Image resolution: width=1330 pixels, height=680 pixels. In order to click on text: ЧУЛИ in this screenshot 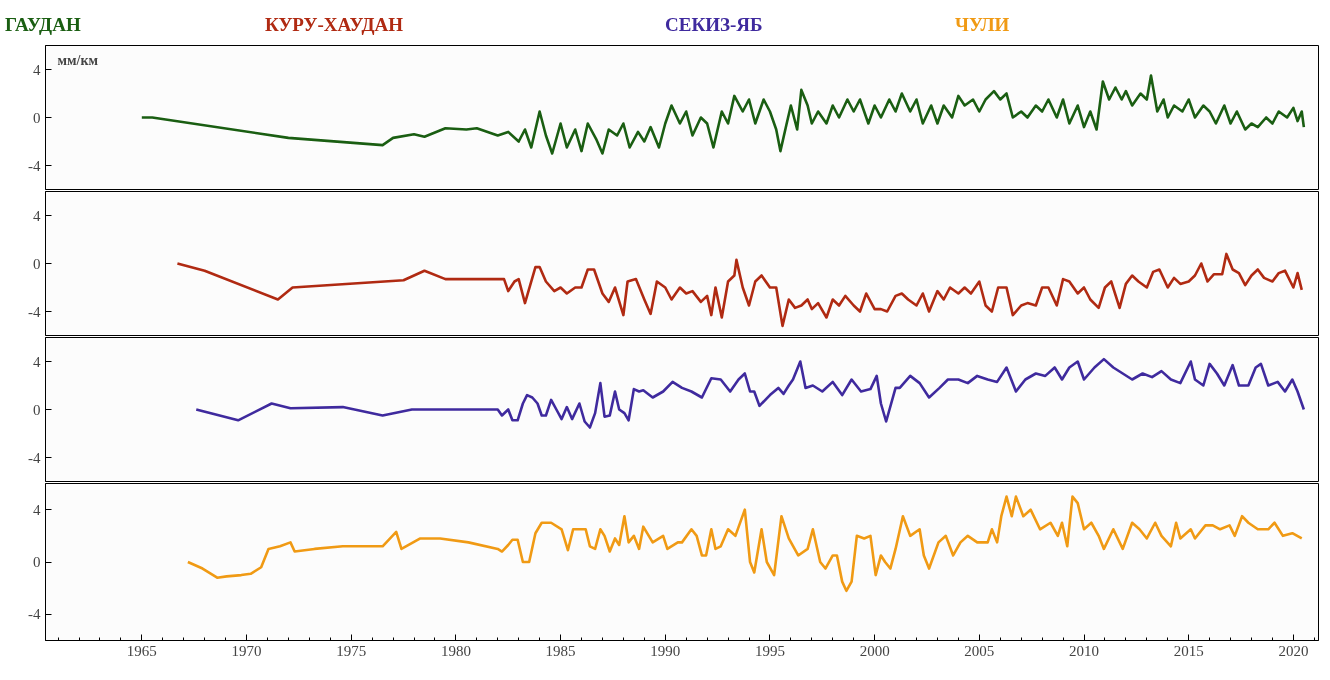, I will do `click(982, 25)`.